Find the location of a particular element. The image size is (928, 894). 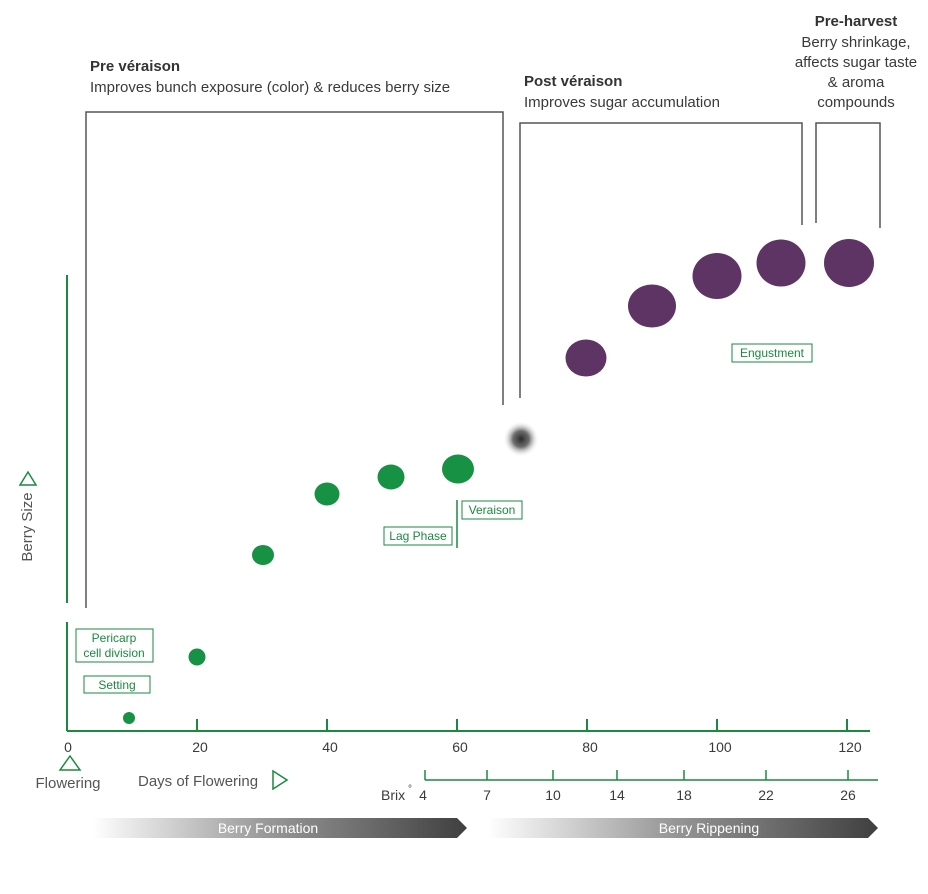

veraison-label: Veraison is located at coordinates (492, 510).